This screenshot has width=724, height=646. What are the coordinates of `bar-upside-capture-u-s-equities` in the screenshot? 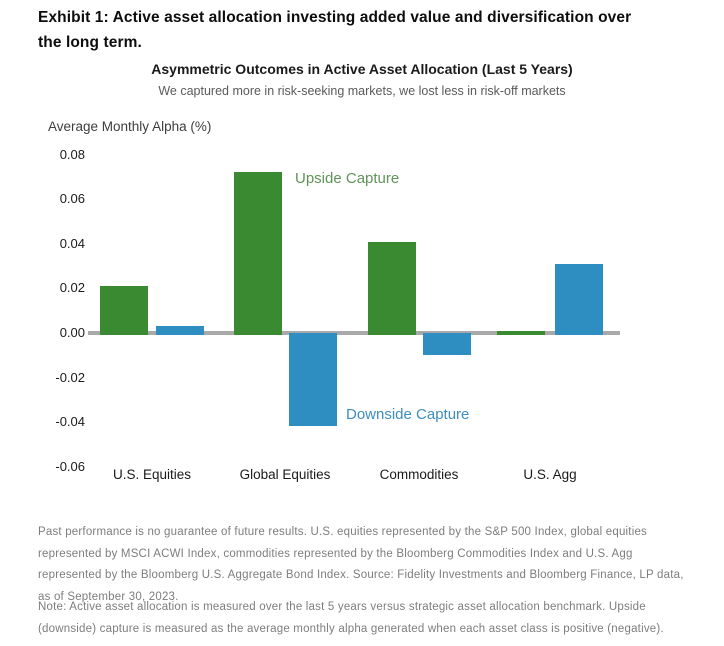 It's located at (124, 310).